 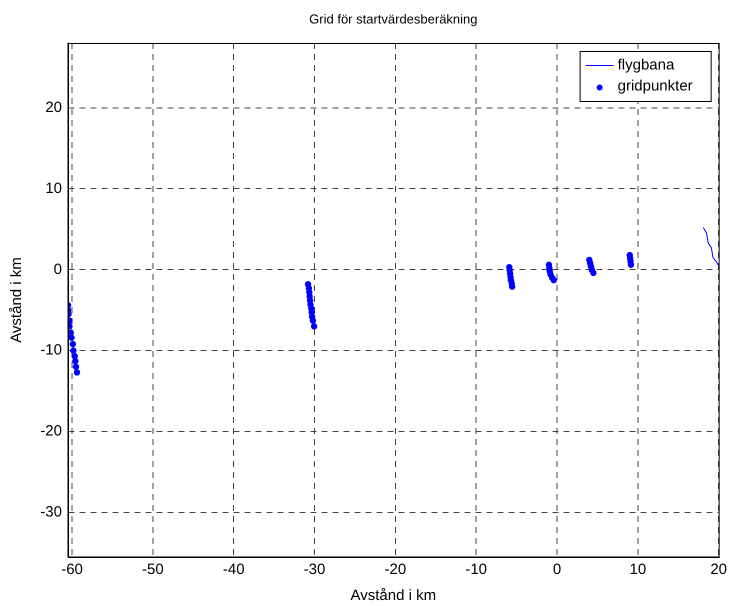 I want to click on chart-title: Grid för startvärdesberäkning, so click(x=393, y=19).